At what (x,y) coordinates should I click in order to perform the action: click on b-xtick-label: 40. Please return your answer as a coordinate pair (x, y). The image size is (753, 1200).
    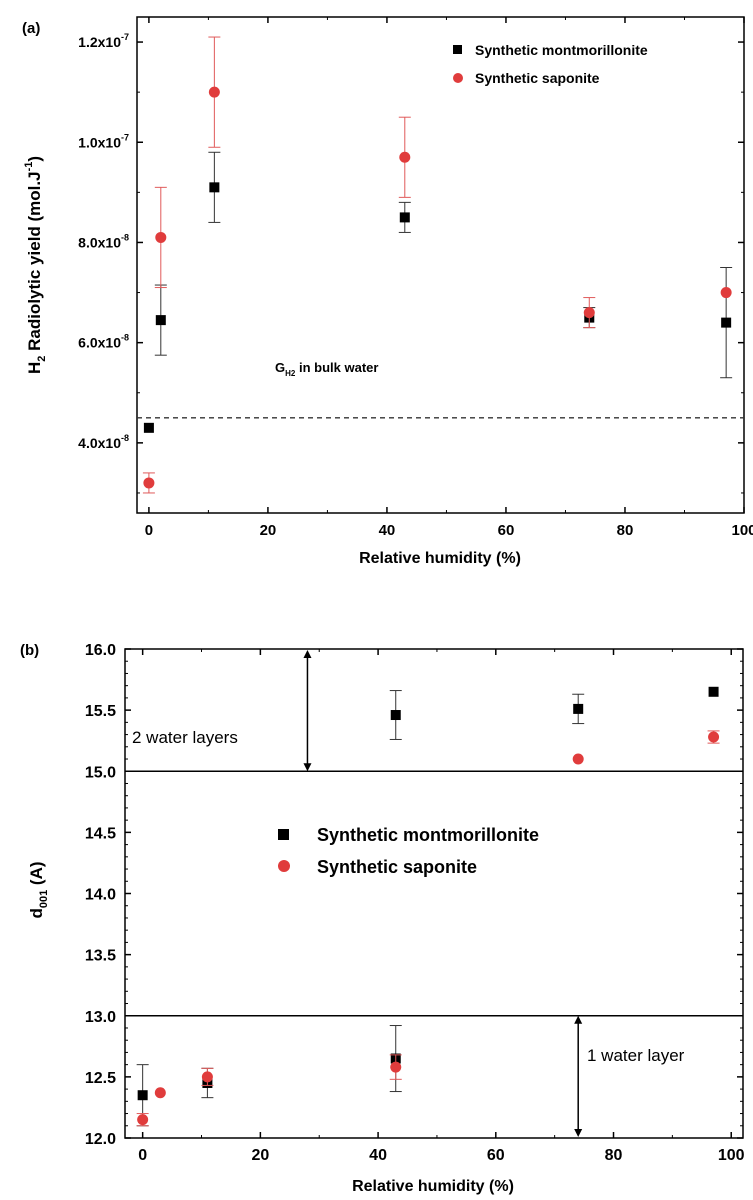
    Looking at the image, I should click on (378, 1155).